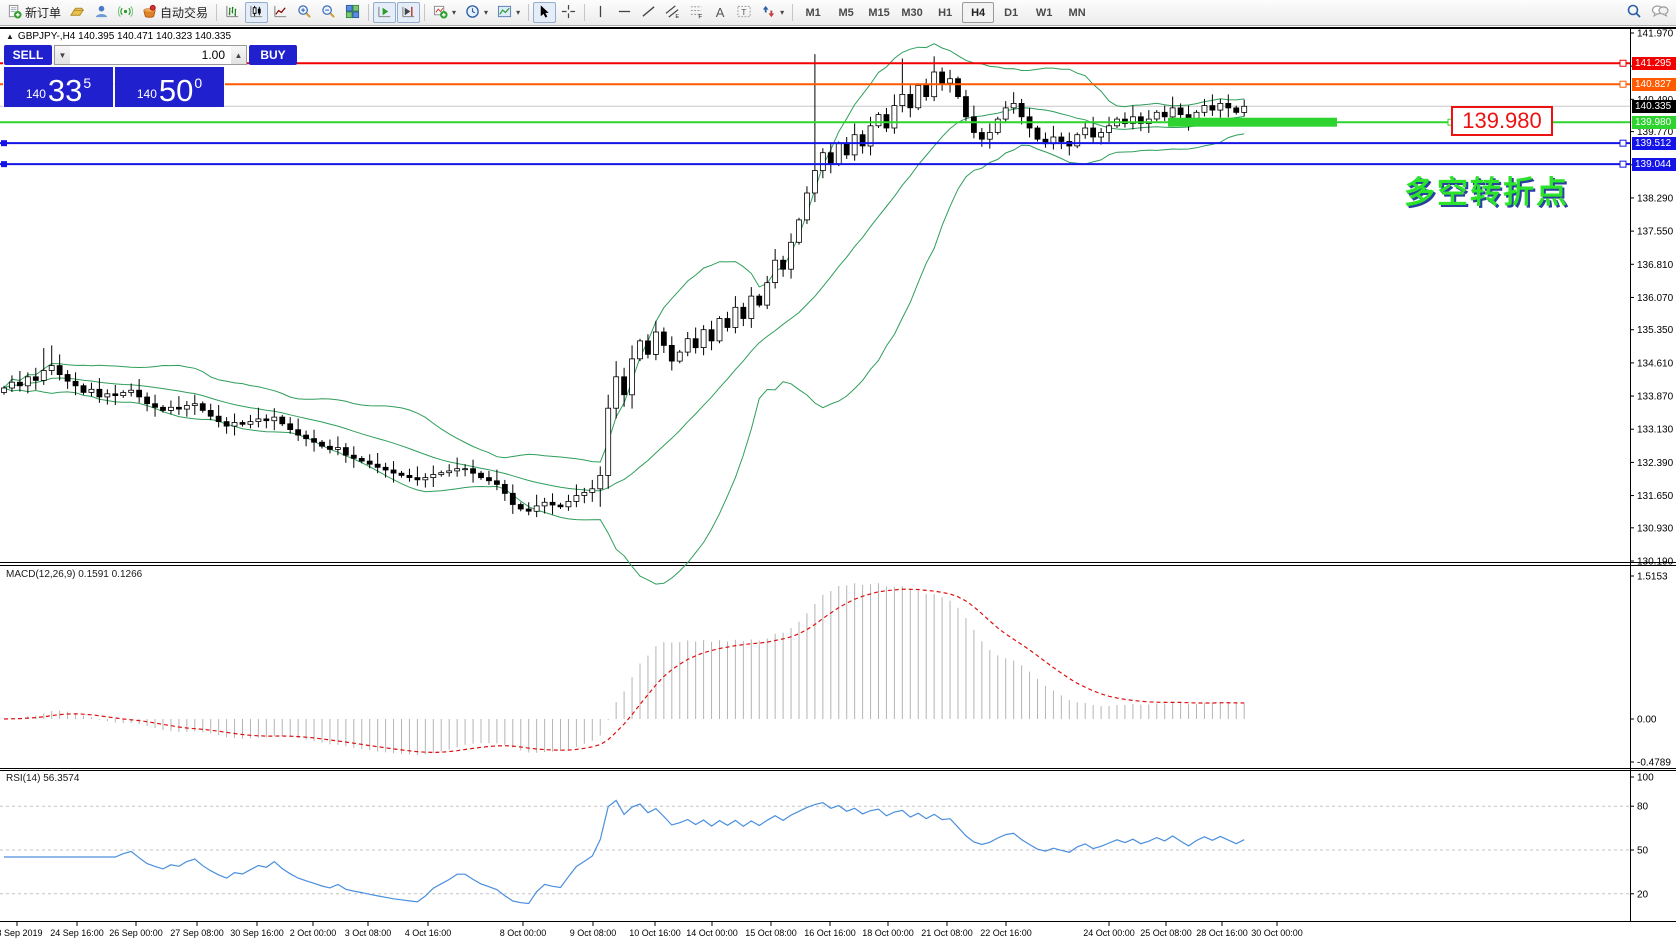 The height and width of the screenshot is (948, 1676). What do you see at coordinates (1252, 122) in the screenshot?
I see `trendline-thick-segment` at bounding box center [1252, 122].